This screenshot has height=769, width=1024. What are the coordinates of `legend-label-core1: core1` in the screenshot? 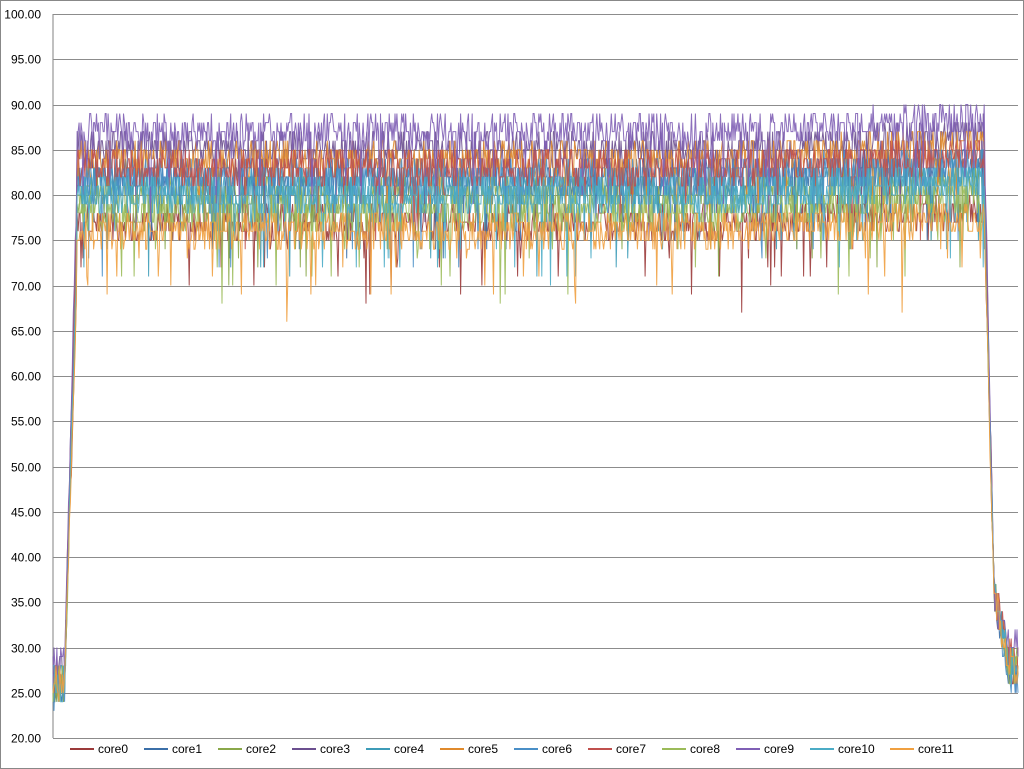 It's located at (187, 749).